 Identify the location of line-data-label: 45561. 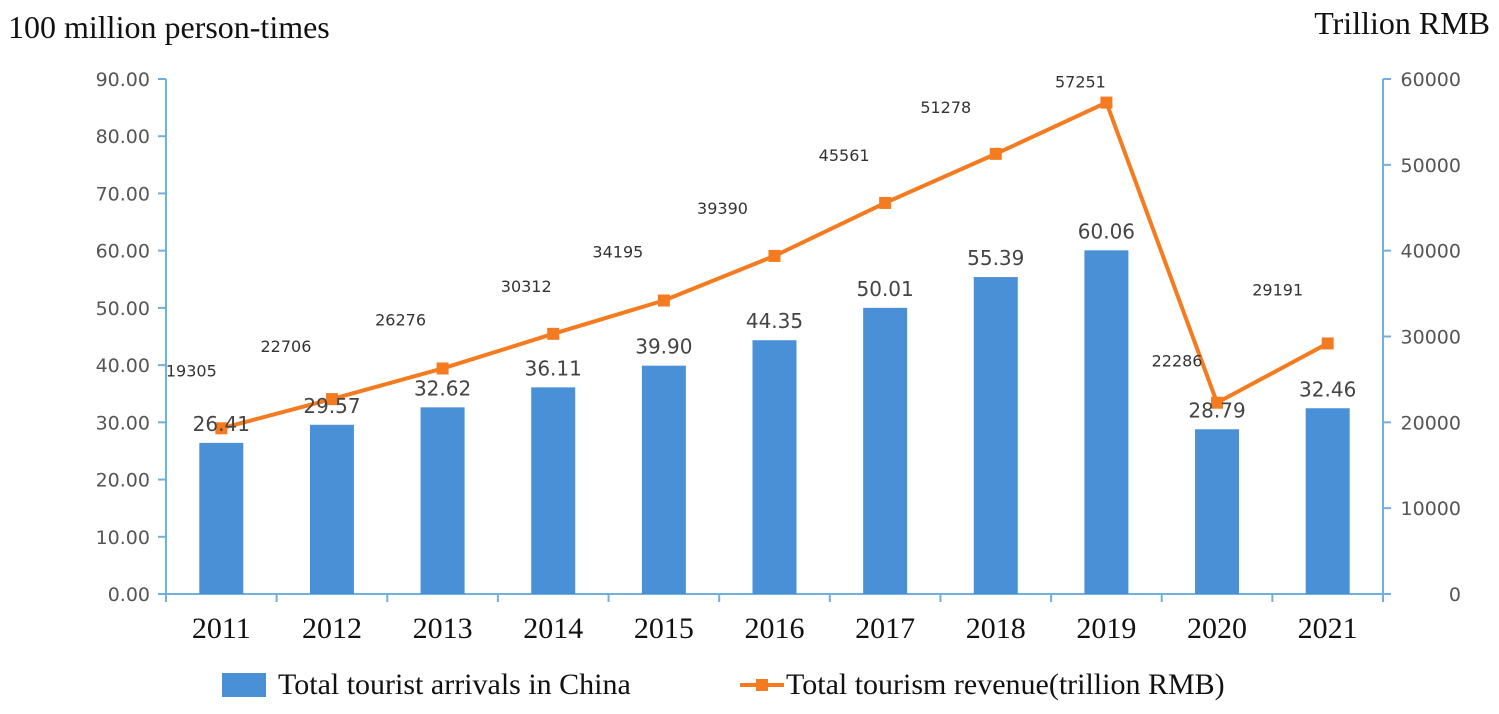
(844, 155).